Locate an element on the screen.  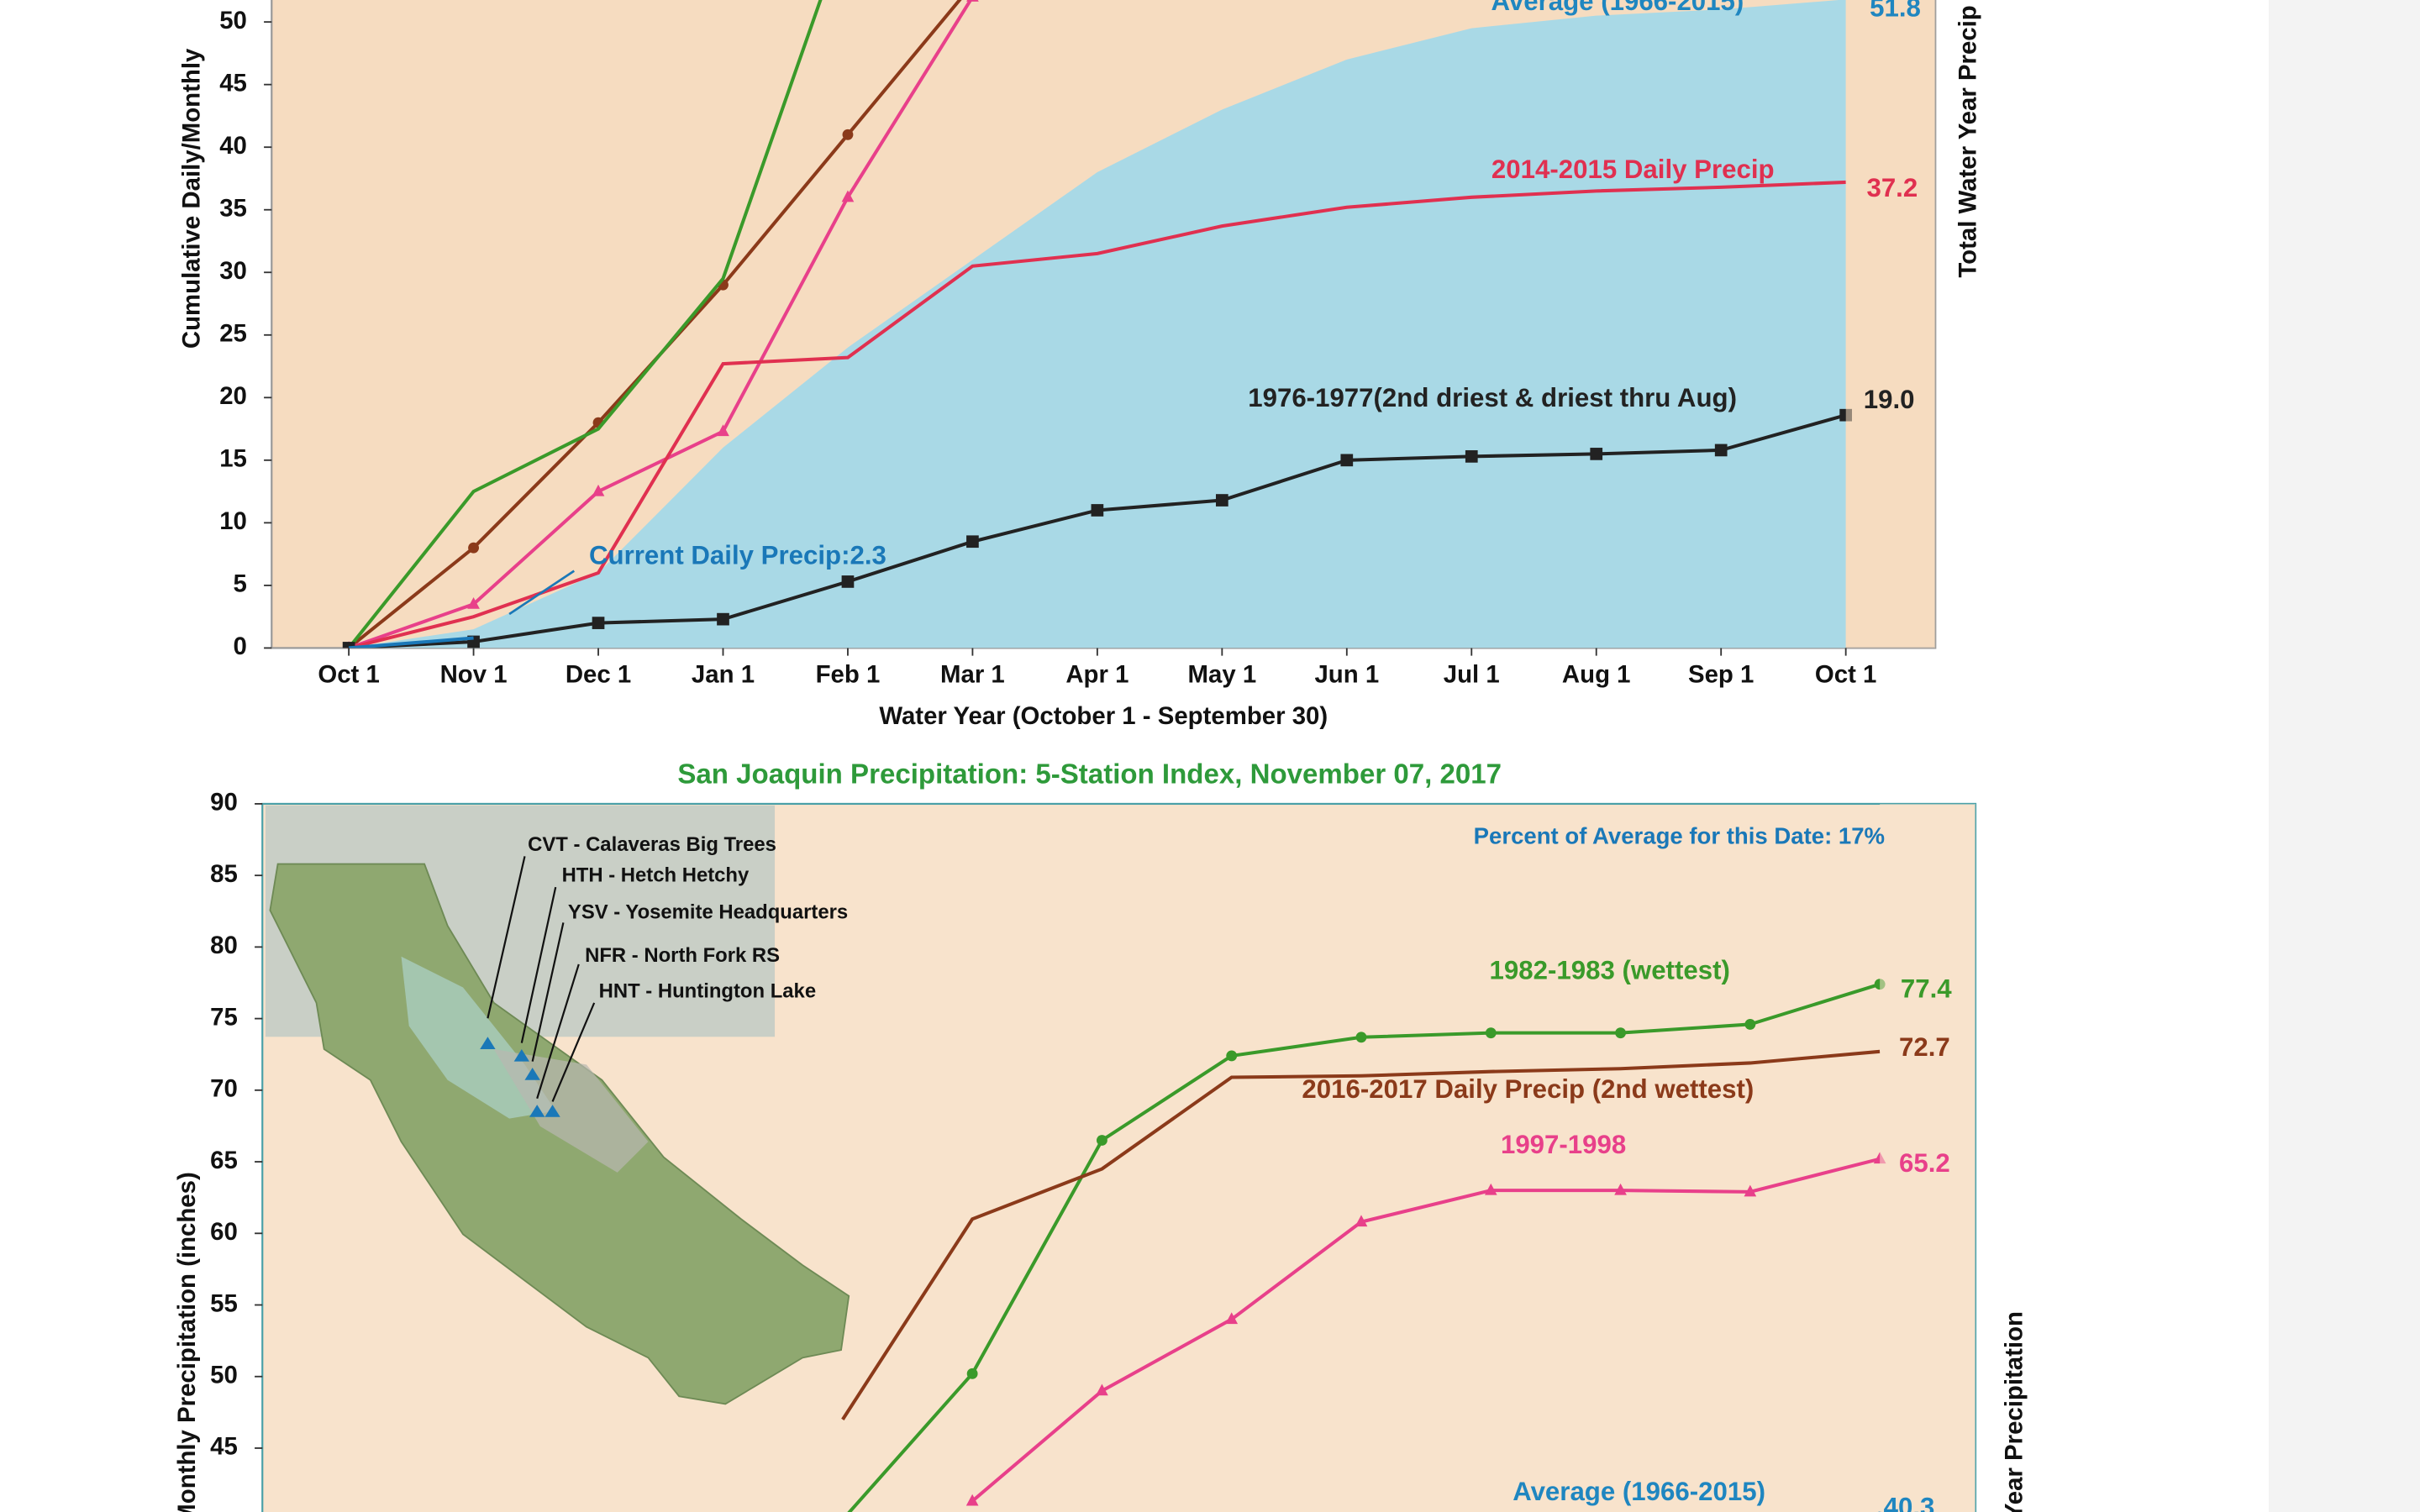
series-label: 1982-1983 (wettest) is located at coordinates (1610, 969).